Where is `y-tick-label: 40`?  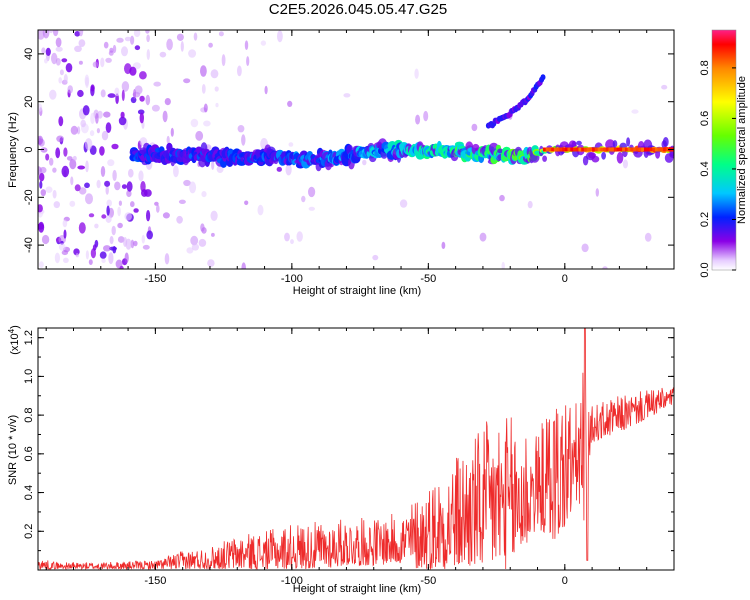
y-tick-label: 40 is located at coordinates (29, 54).